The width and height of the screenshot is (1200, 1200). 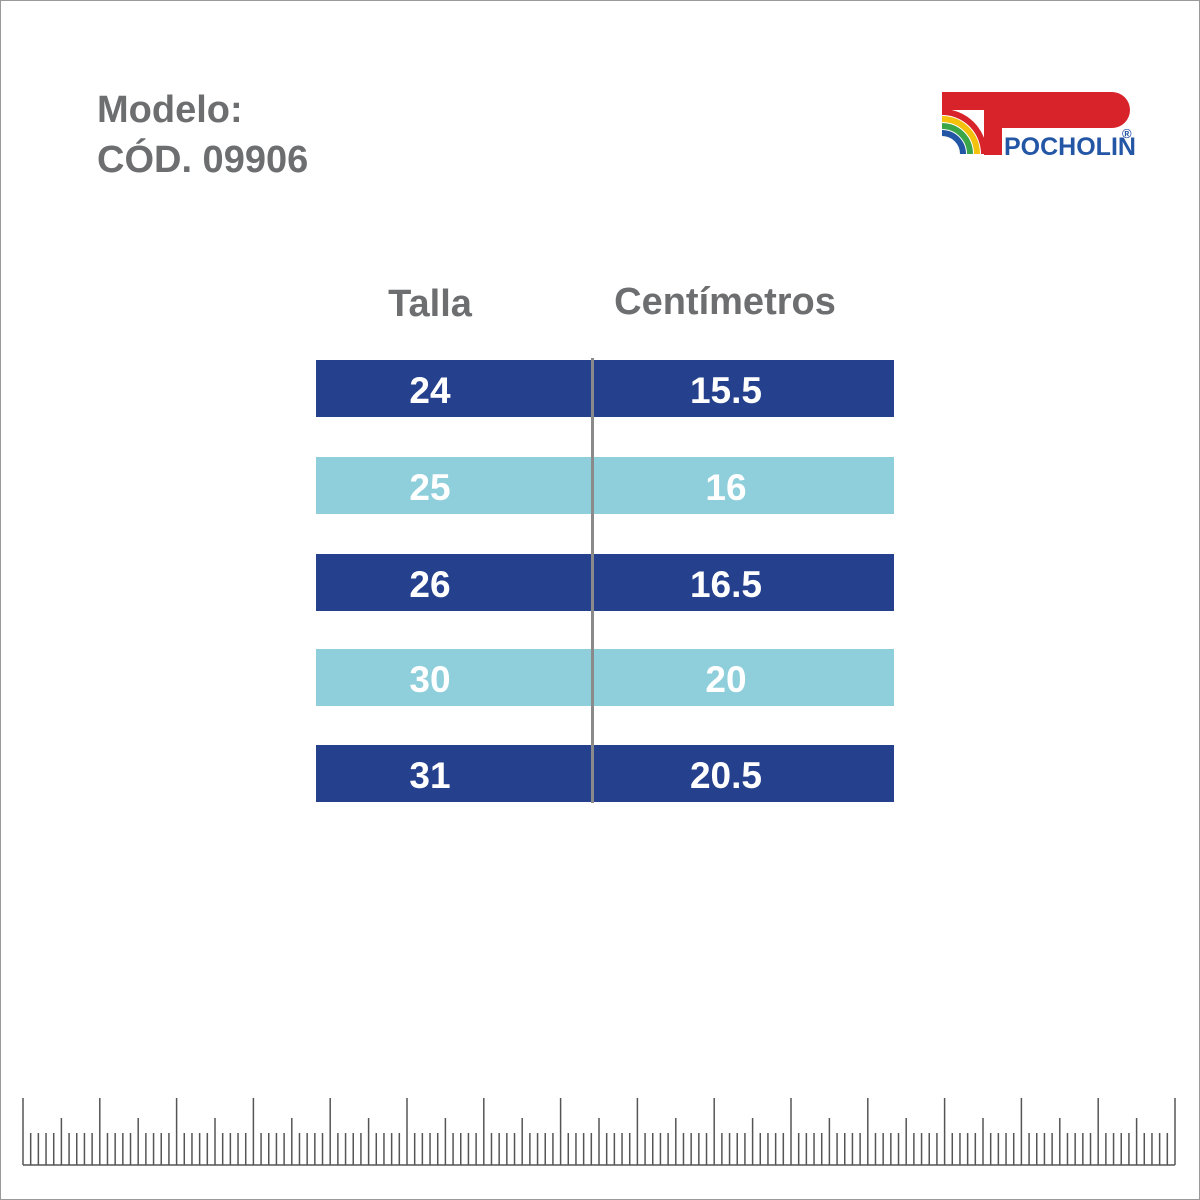 What do you see at coordinates (170, 110) in the screenshot?
I see `model-title: Modelo:` at bounding box center [170, 110].